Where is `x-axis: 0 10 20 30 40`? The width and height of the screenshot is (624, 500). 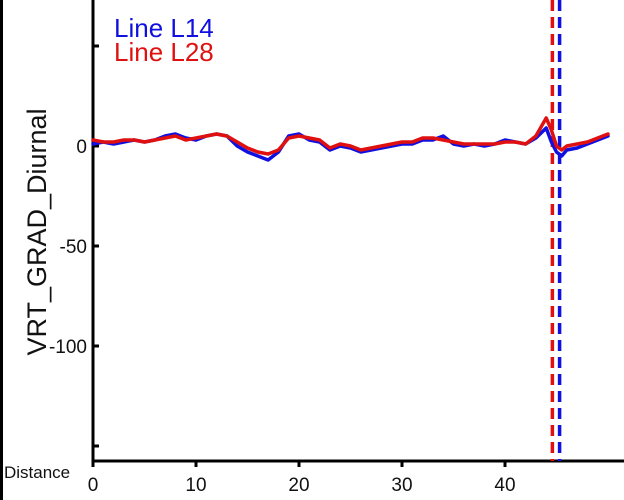 x-axis: 0 10 20 30 40 is located at coordinates (356, 477).